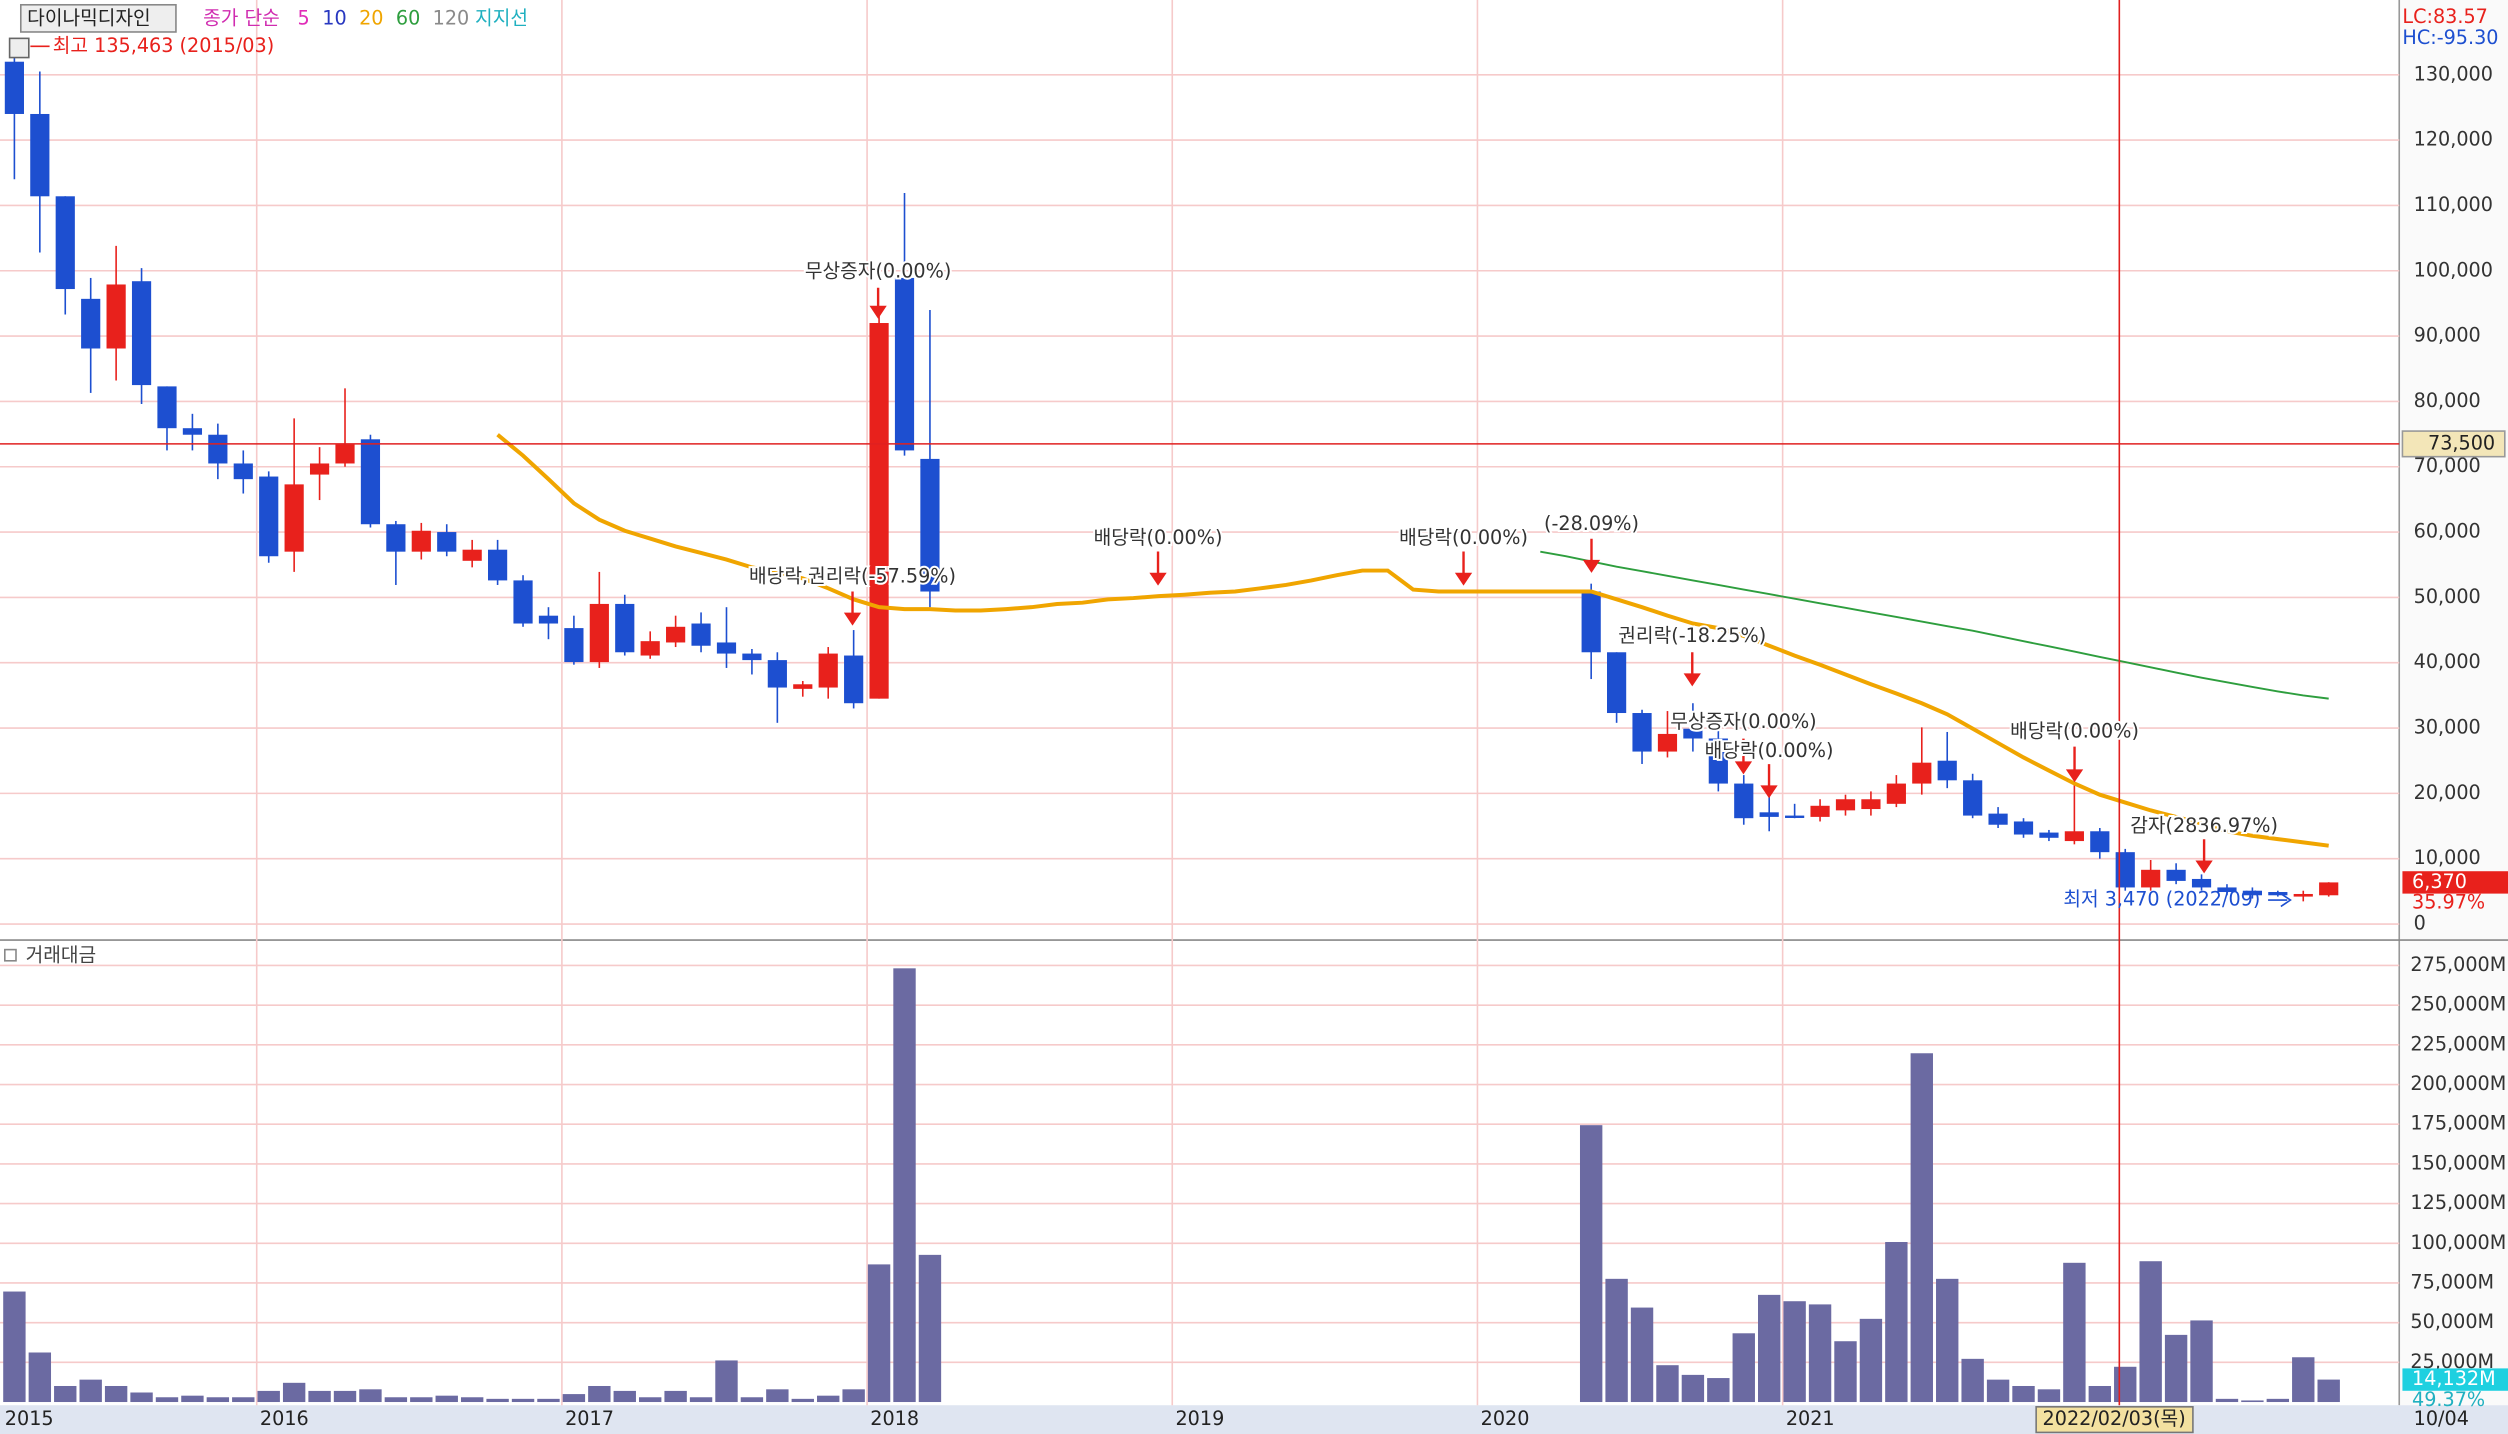 This screenshot has width=2508, height=1434. I want to click on y-tick-label: 60,000, so click(2447, 531).